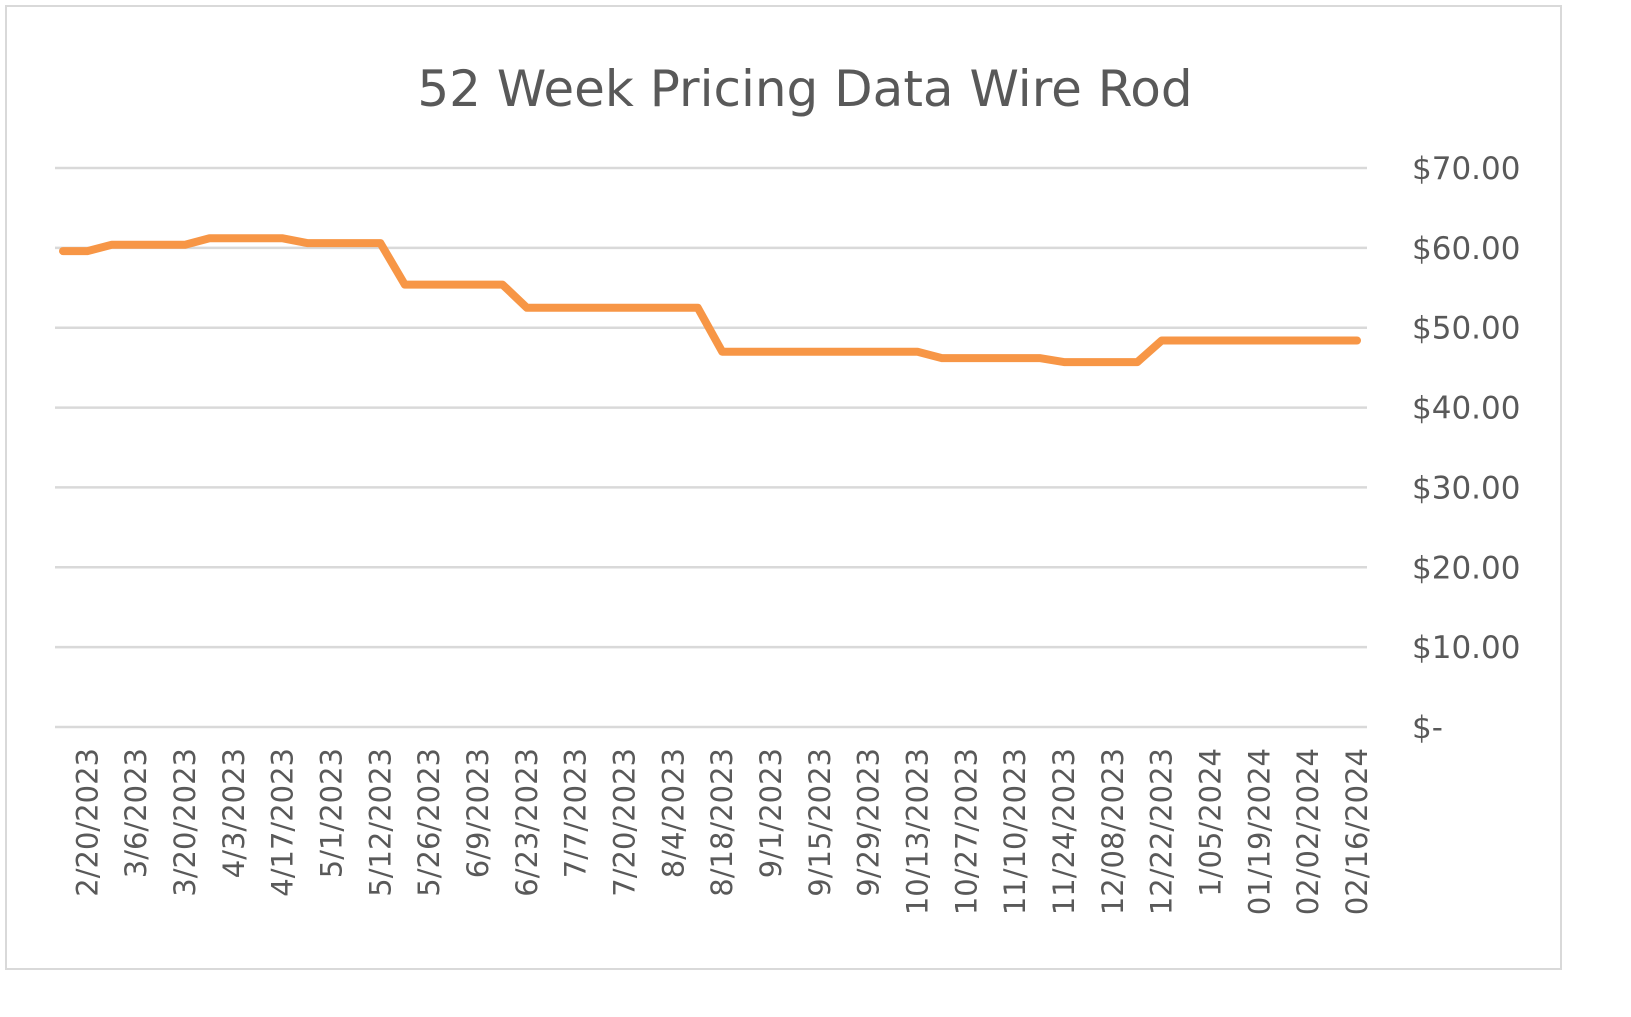 Image resolution: width=1631 pixels, height=1017 pixels. I want to click on x-tick-label: 5/12/2023, so click(380, 822).